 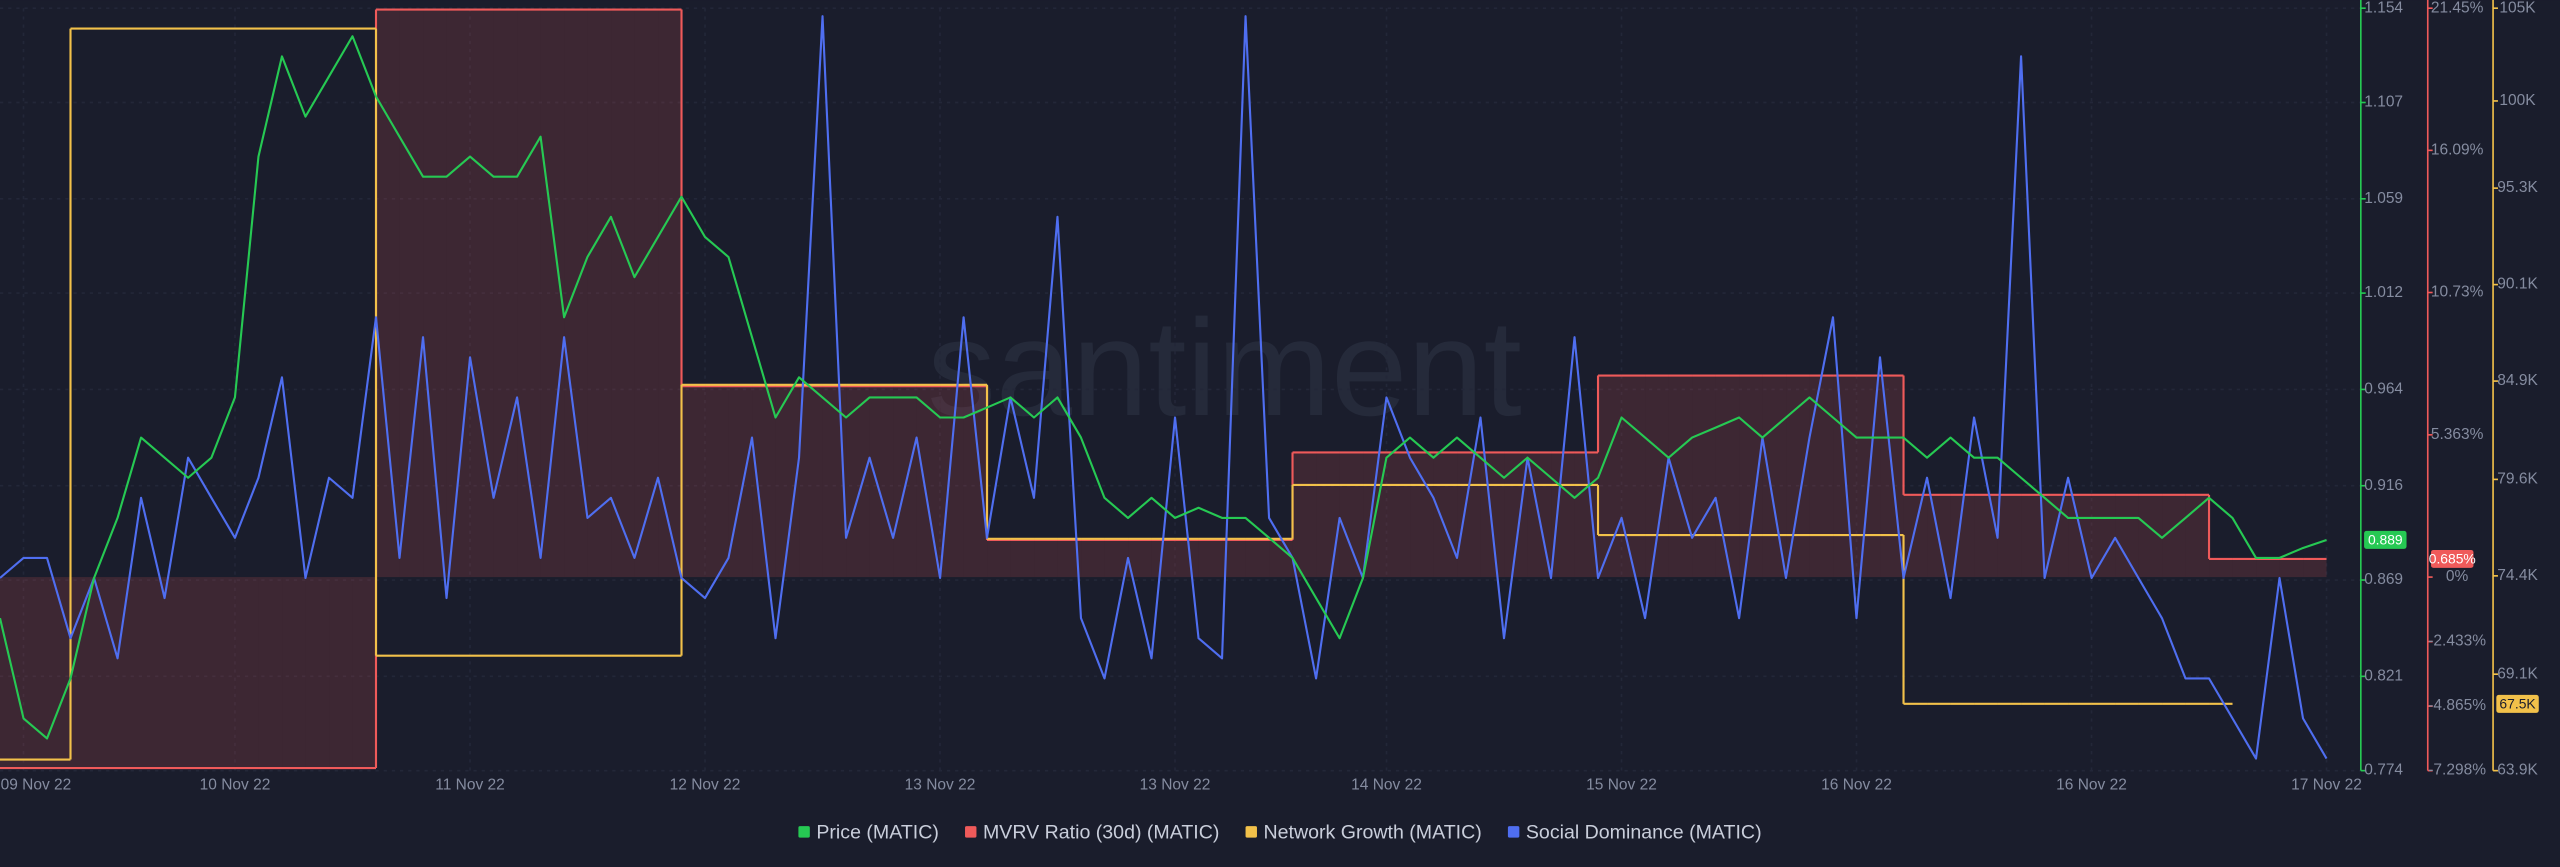 I want to click on last-value-badge: 0.889, so click(x=2385, y=539).